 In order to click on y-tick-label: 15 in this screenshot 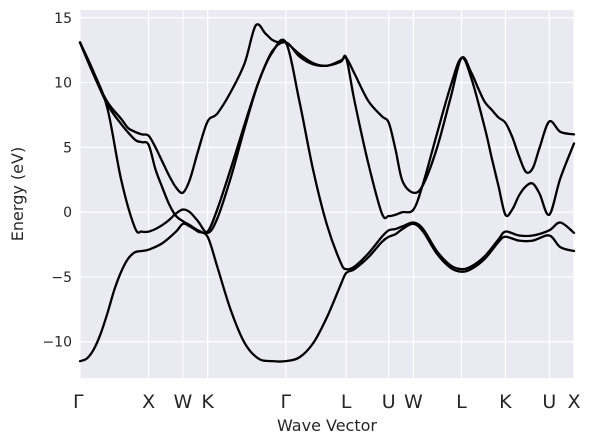, I will do `click(63, 19)`.